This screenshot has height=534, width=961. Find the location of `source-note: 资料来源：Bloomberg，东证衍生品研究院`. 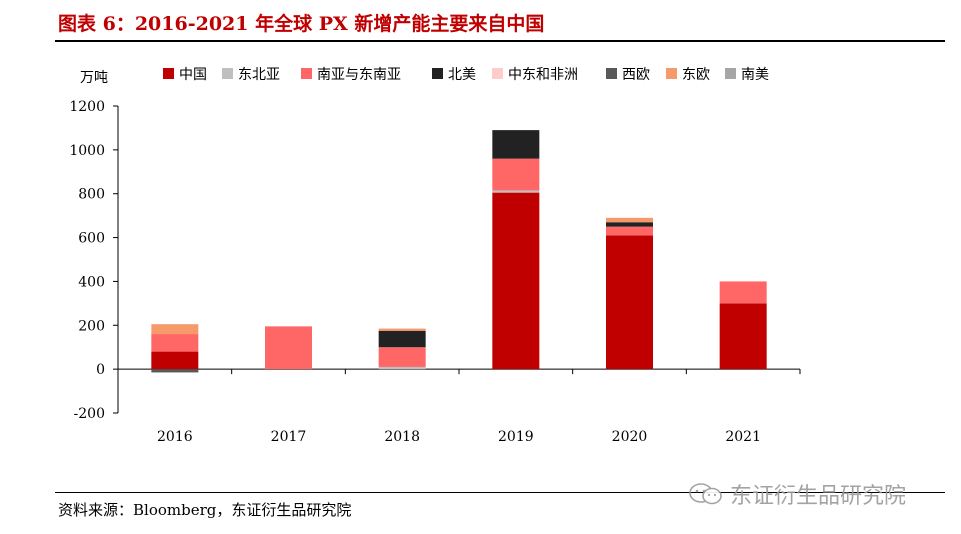

source-note: 资料来源：Bloomberg，东证衍生品研究院 is located at coordinates (205, 510).